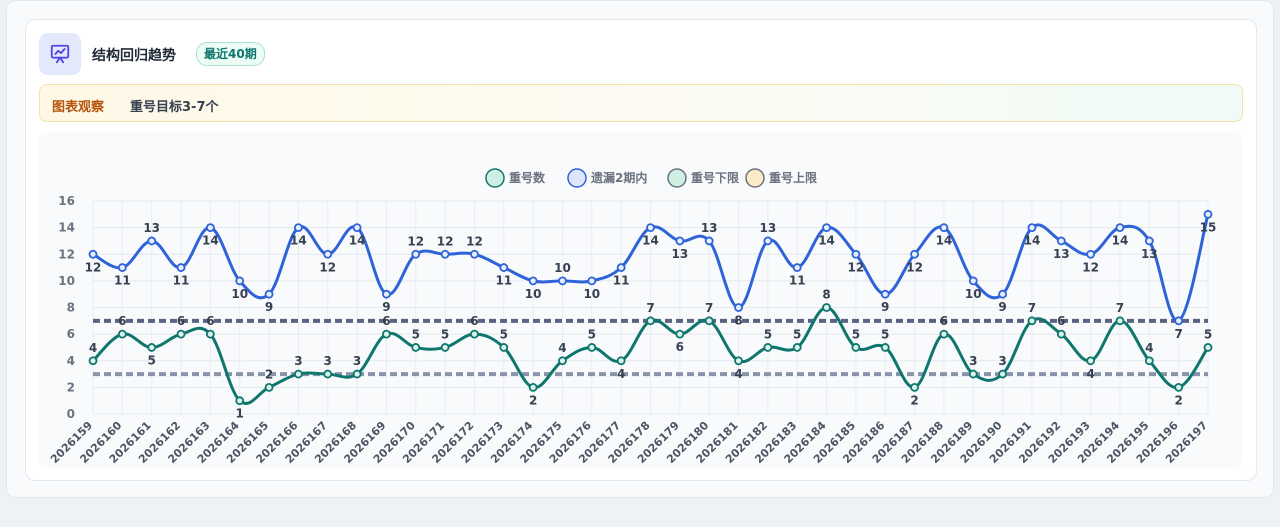  Describe the element at coordinates (793, 177) in the screenshot. I see `legend-label: 重号上限` at that location.